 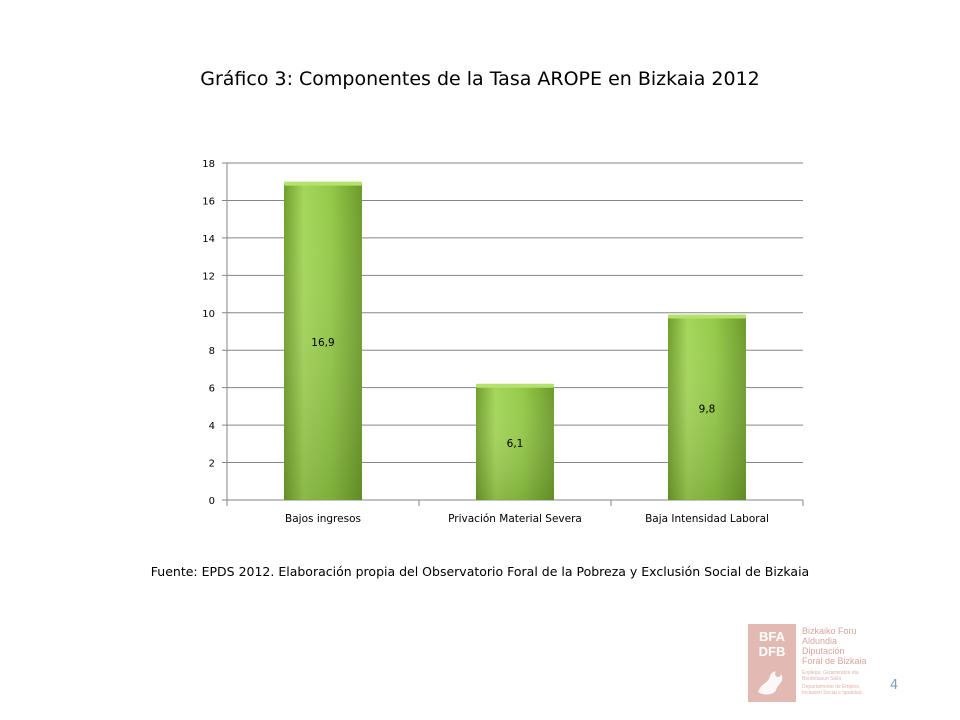 I want to click on page-number: 4, so click(x=894, y=685).